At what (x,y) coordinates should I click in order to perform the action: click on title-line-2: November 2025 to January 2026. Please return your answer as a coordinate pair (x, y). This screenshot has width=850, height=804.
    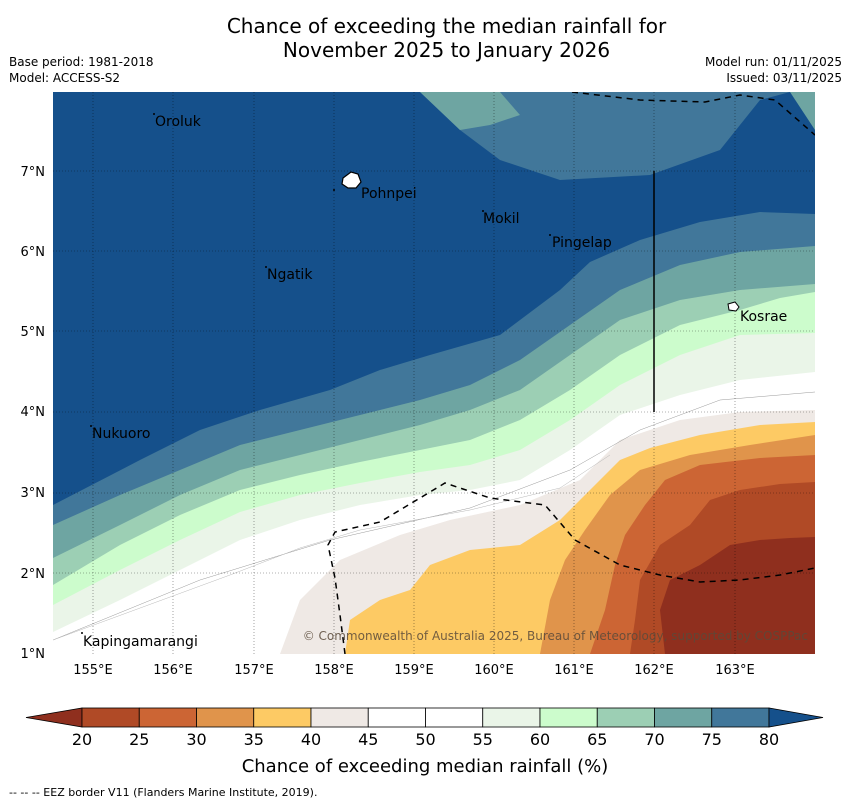
    Looking at the image, I should click on (446, 50).